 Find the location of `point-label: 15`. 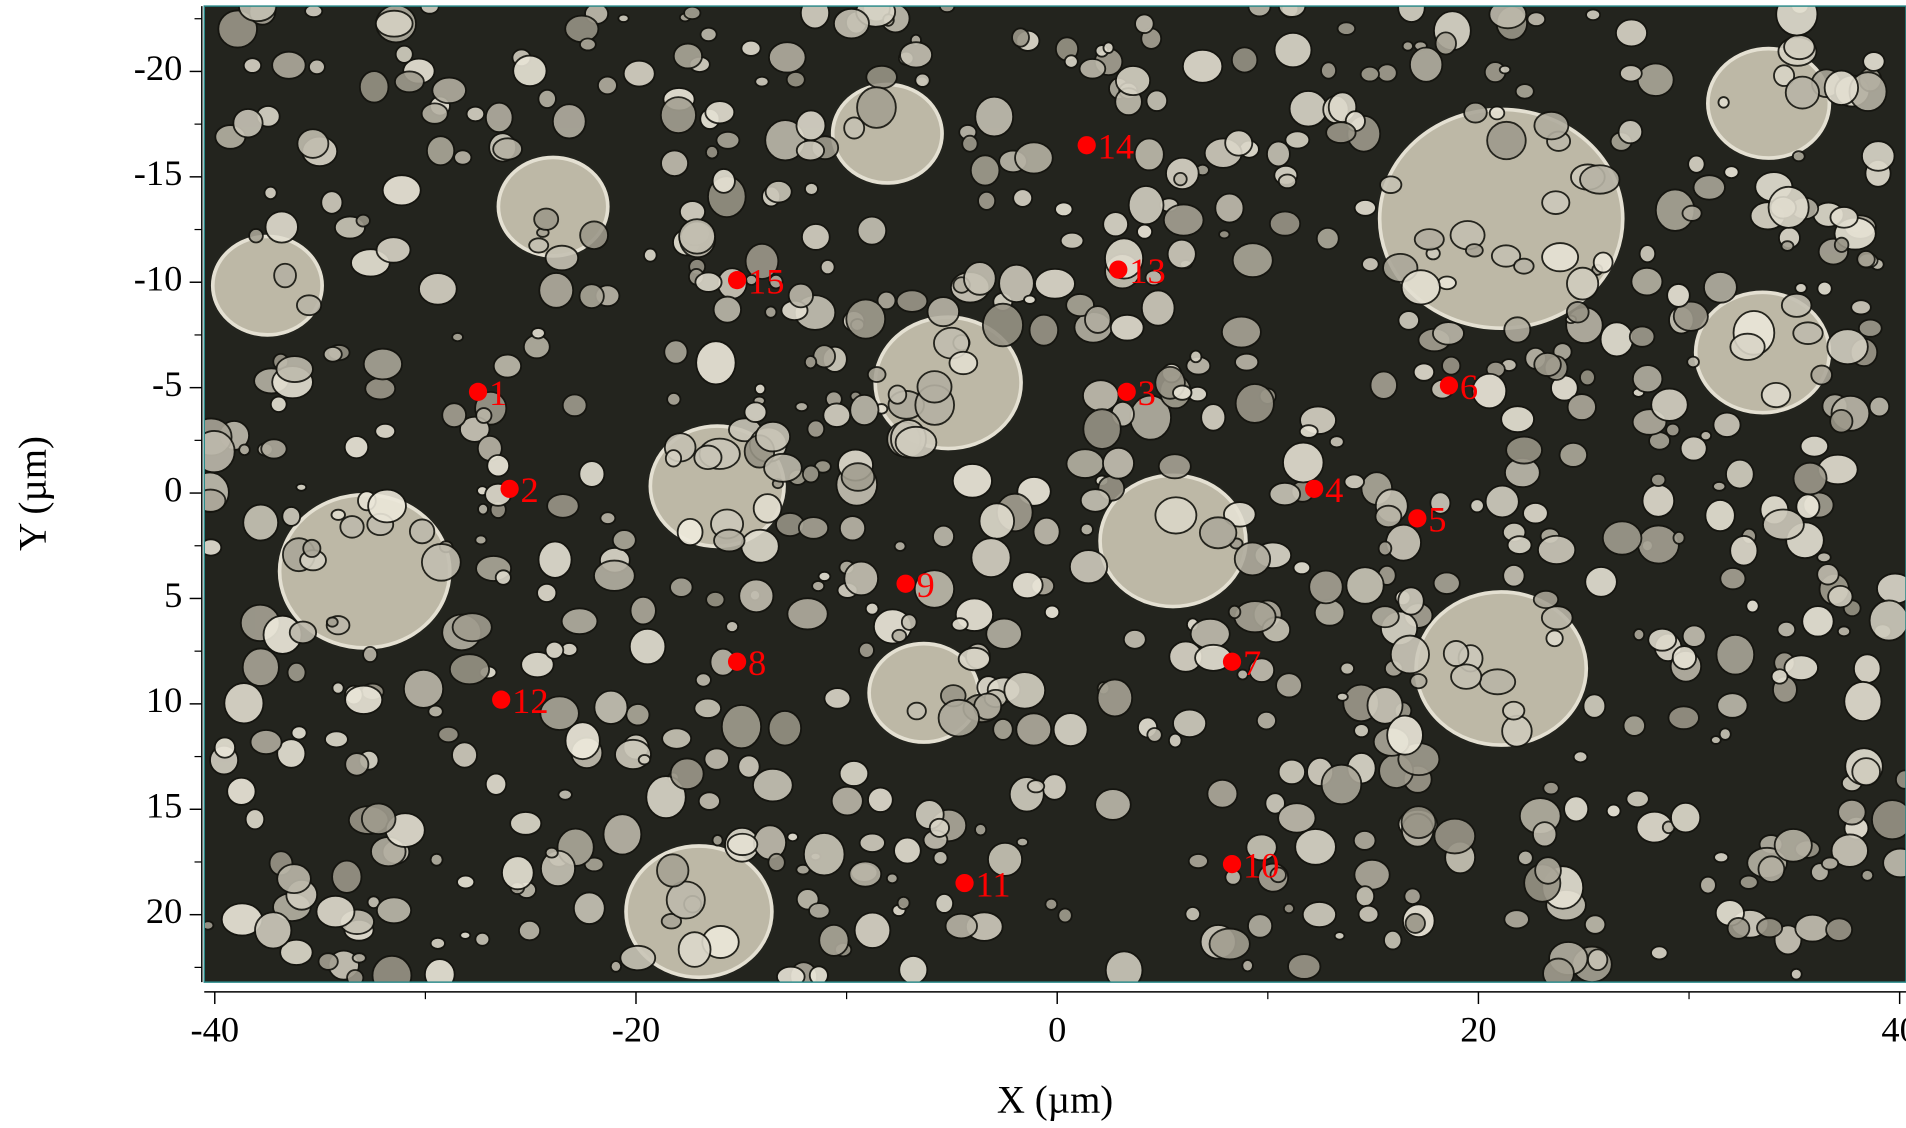

point-label: 15 is located at coordinates (766, 281).